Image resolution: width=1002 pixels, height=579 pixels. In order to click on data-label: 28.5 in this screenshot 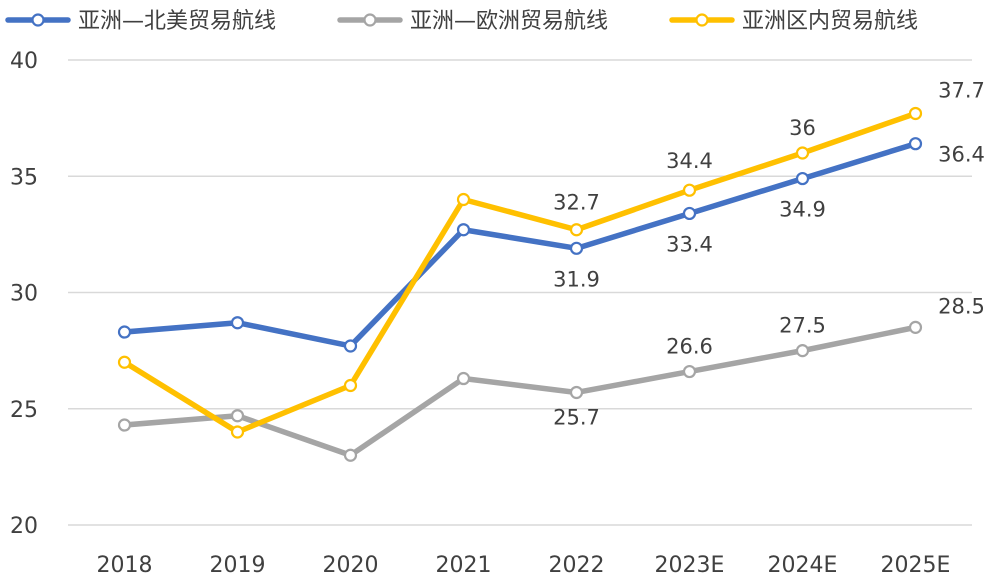, I will do `click(961, 306)`.